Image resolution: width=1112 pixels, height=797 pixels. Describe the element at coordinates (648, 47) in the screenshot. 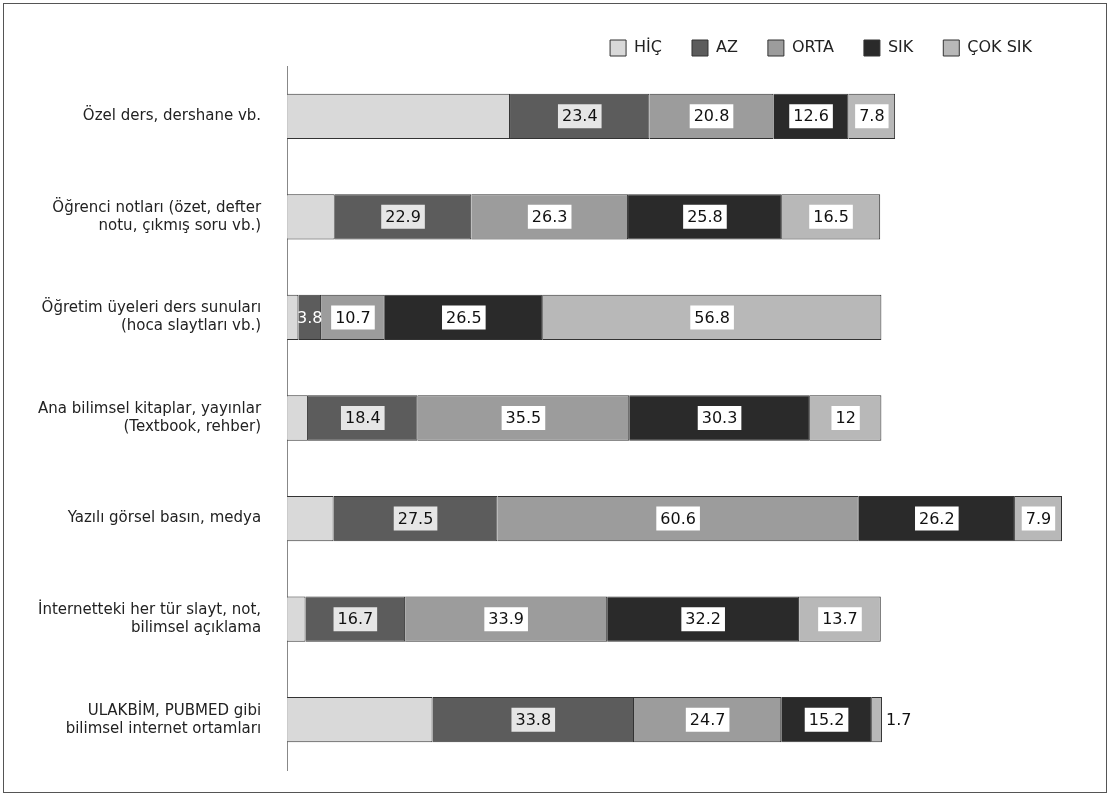

I see `legend-label: HİÇ` at that location.